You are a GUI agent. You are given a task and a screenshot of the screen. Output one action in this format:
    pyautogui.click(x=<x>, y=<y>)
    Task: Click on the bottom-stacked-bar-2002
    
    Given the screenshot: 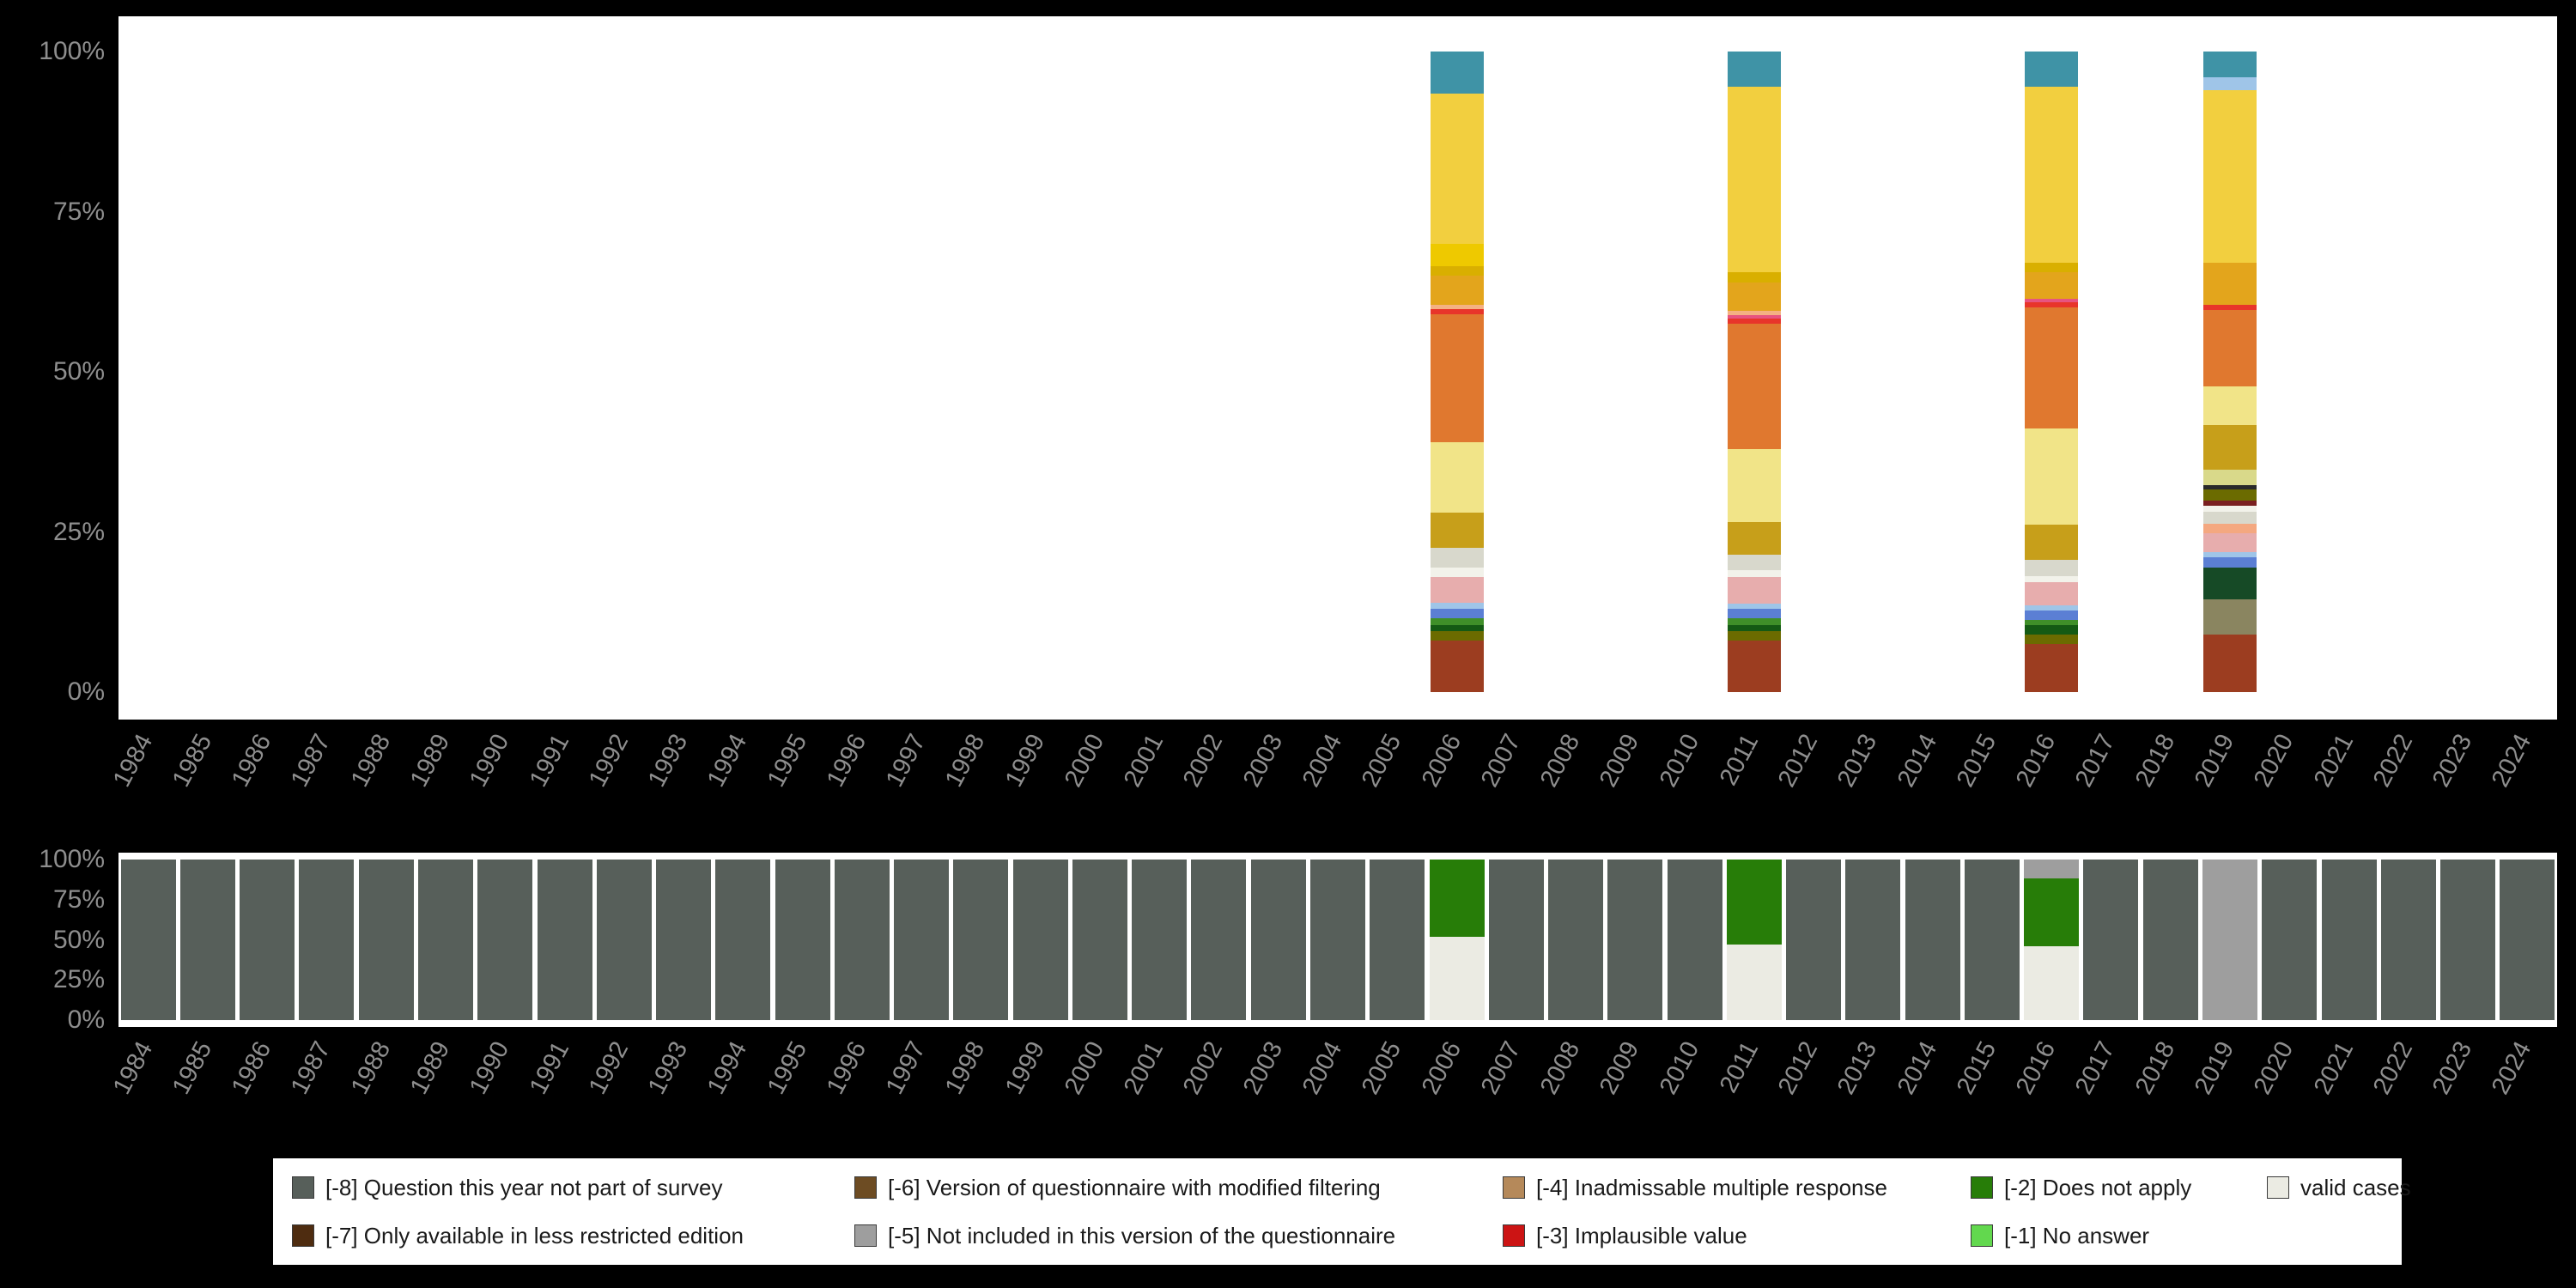 What is the action you would take?
    pyautogui.click(x=1219, y=940)
    